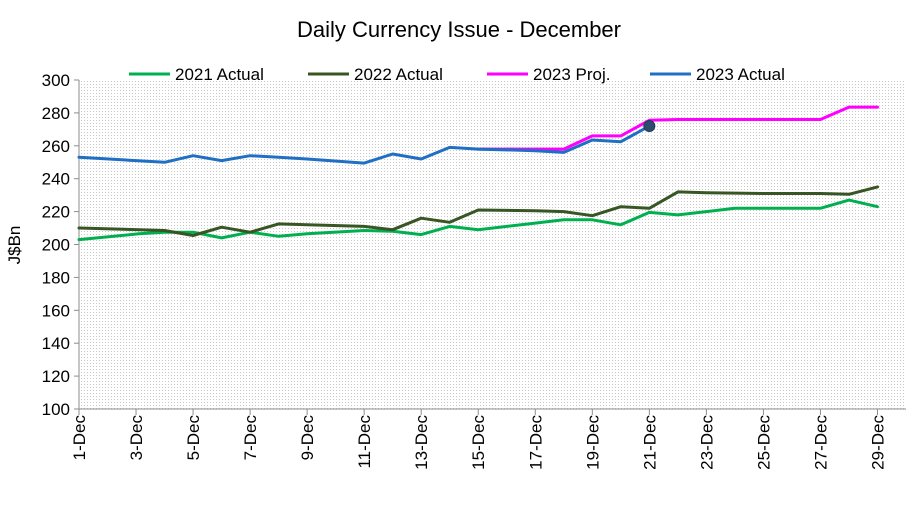 The width and height of the screenshot is (919, 515). What do you see at coordinates (193, 438) in the screenshot?
I see `x-tick-label: 5-Dec` at bounding box center [193, 438].